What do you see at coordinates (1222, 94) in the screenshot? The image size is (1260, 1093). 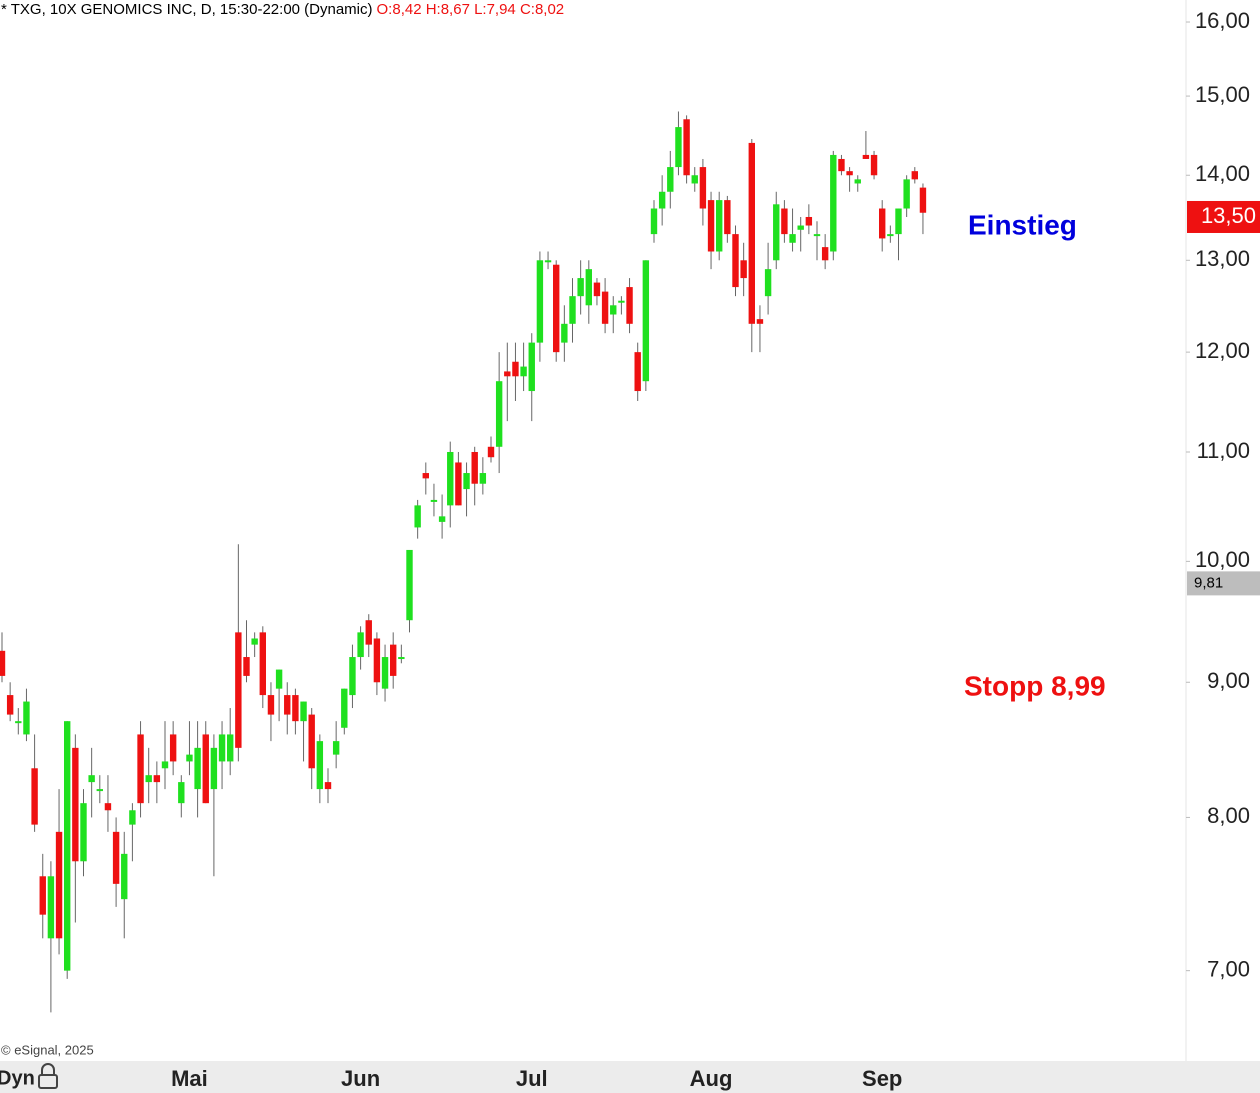 I see `y-tick-label: 15,00` at bounding box center [1222, 94].